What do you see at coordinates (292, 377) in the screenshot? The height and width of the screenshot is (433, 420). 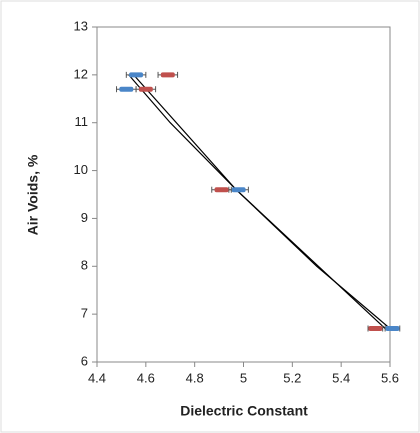 I see `x-tick-label: 5.2` at bounding box center [292, 377].